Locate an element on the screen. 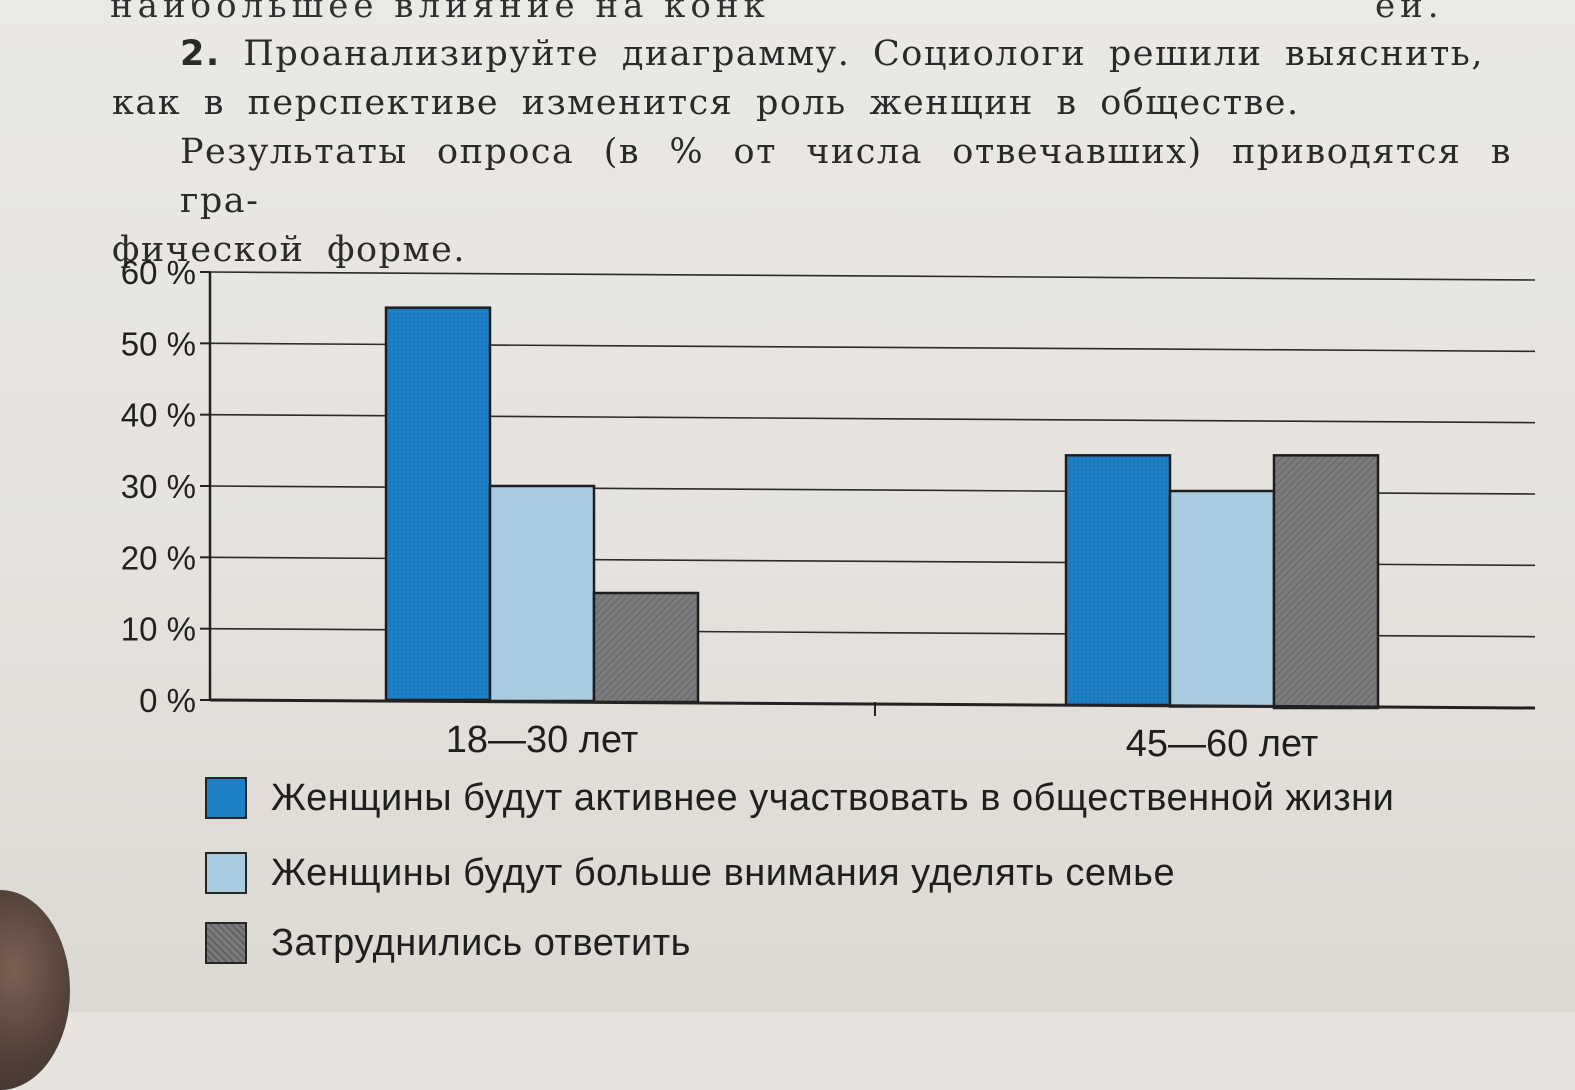 This screenshot has width=1575, height=1090. legend-swatch-undecided is located at coordinates (226, 943).